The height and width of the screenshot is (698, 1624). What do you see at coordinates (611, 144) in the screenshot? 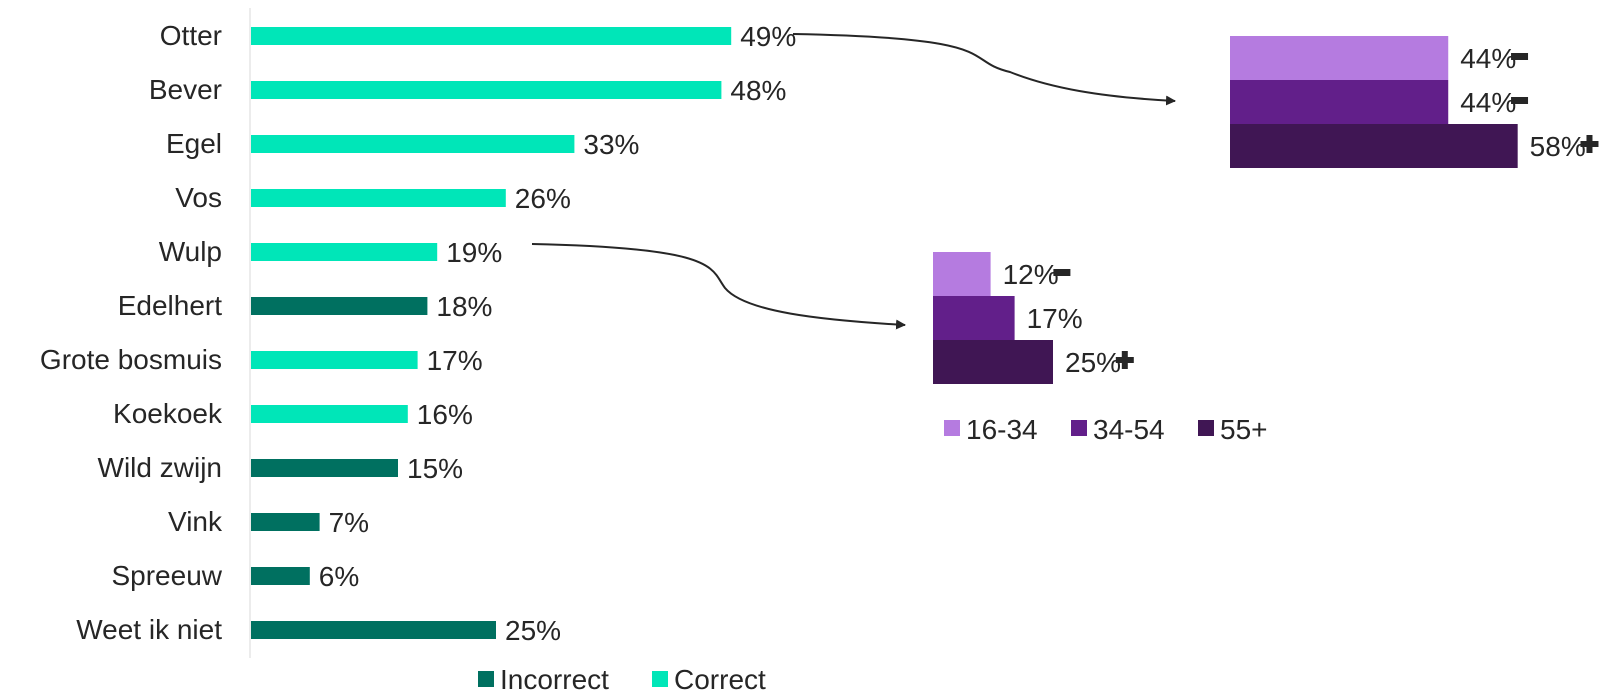
I see `value-label-egel: 33%` at bounding box center [611, 144].